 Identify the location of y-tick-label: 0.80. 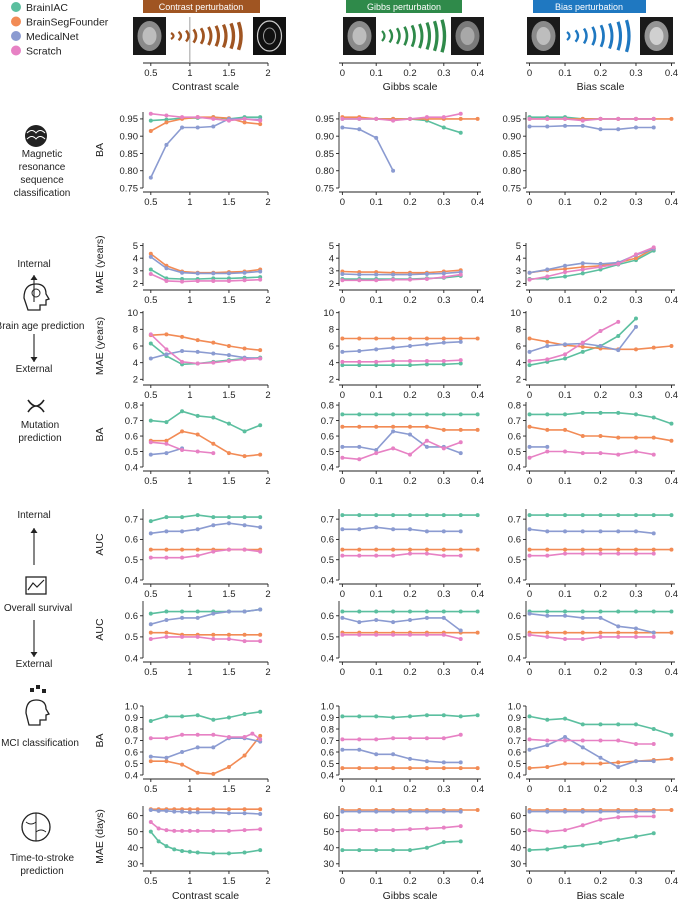
(512, 171).